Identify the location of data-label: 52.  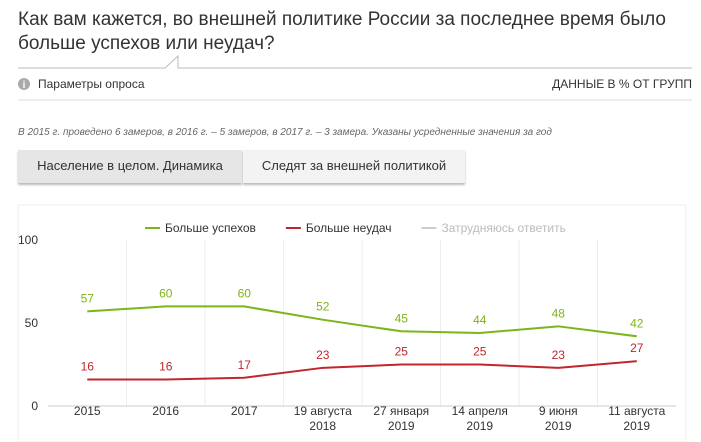
(323, 307).